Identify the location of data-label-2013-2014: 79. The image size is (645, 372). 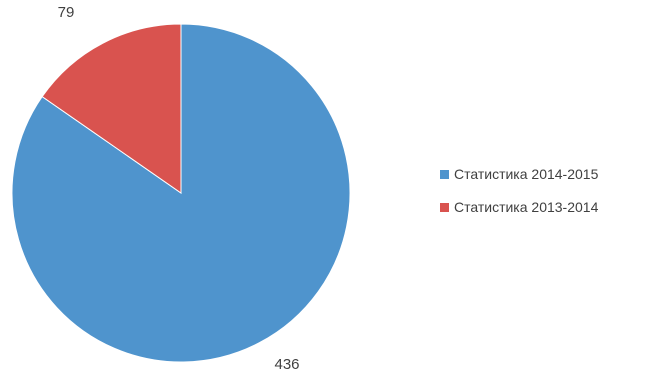
(66, 12).